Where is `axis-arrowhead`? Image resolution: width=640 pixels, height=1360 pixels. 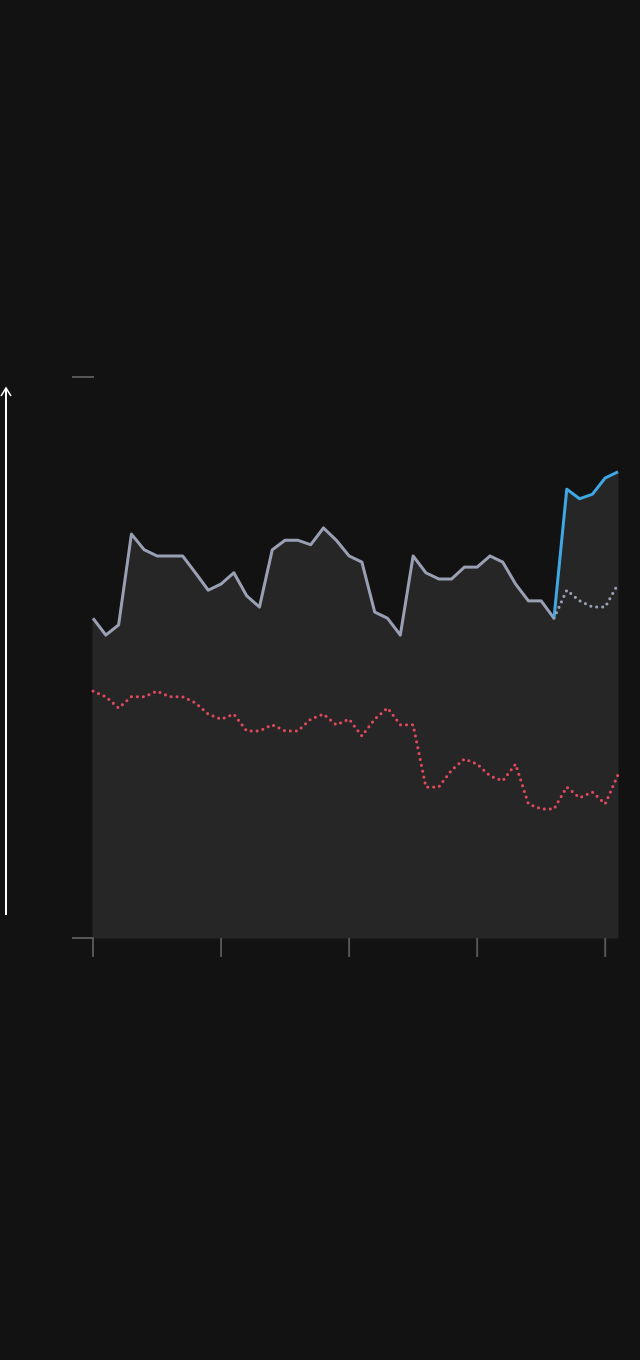
axis-arrowhead is located at coordinates (6, 391).